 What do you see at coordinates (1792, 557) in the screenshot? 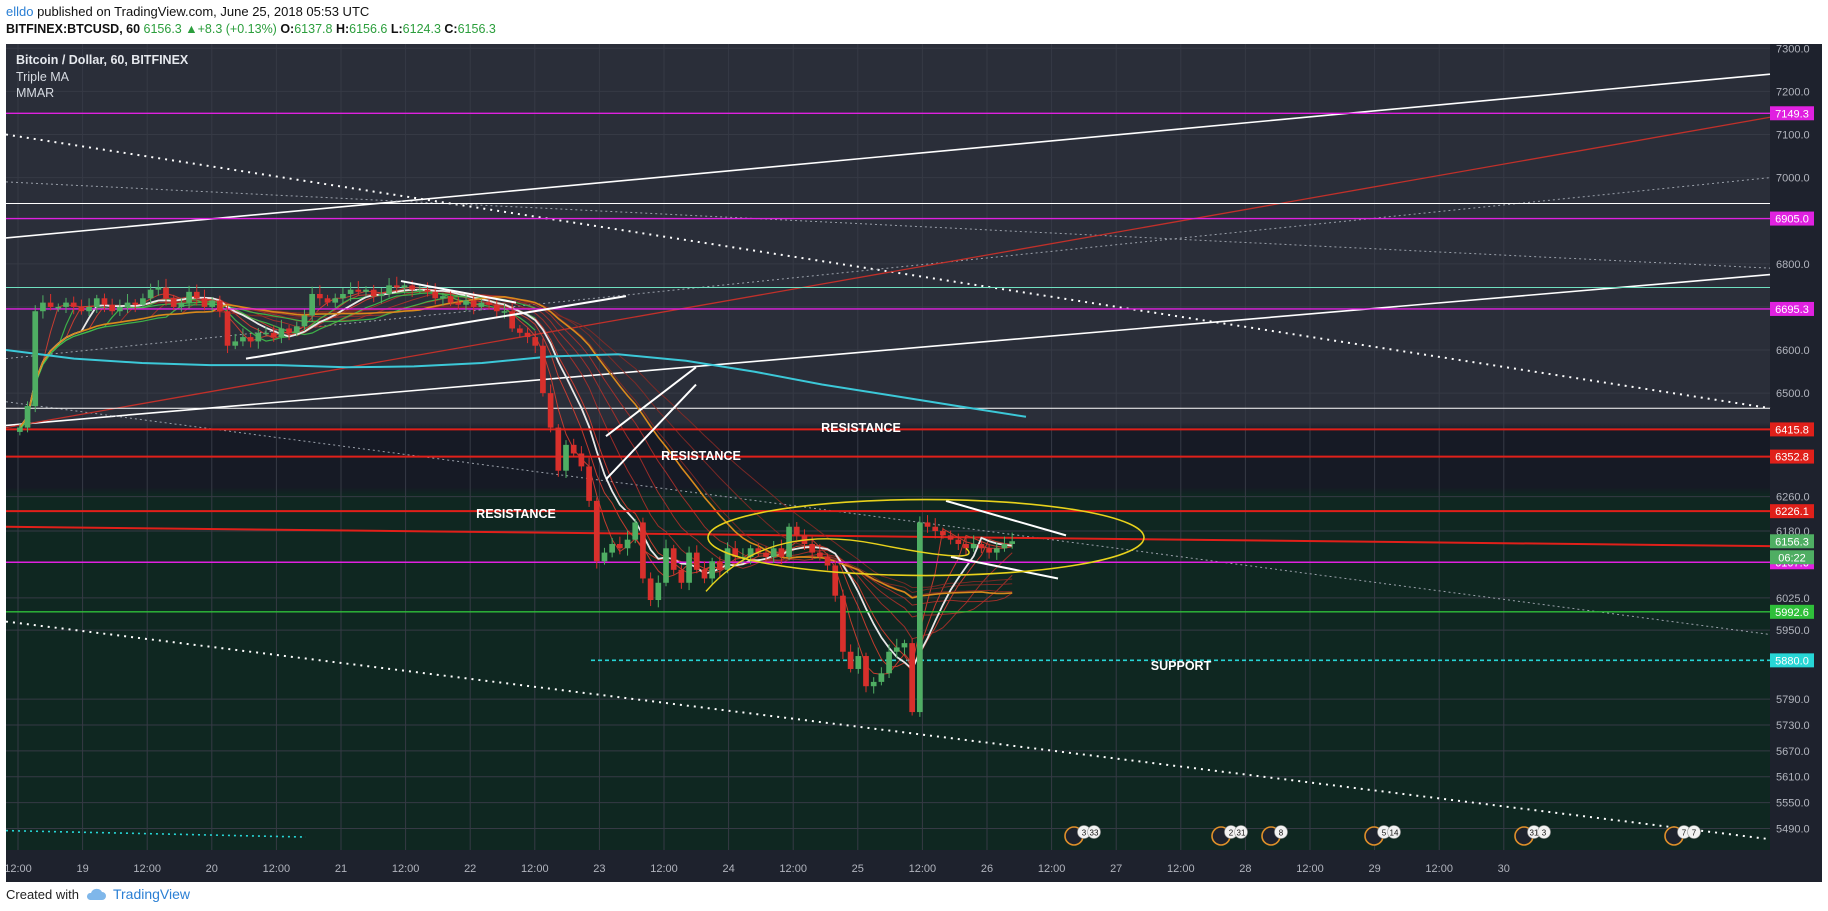
I see `countdown-badge` at bounding box center [1792, 557].